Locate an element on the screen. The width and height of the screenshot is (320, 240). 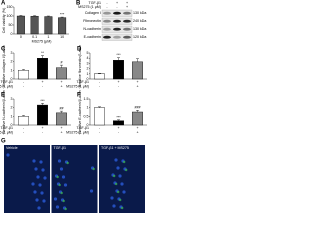
panel-label: G is located at coordinates (3, 142).